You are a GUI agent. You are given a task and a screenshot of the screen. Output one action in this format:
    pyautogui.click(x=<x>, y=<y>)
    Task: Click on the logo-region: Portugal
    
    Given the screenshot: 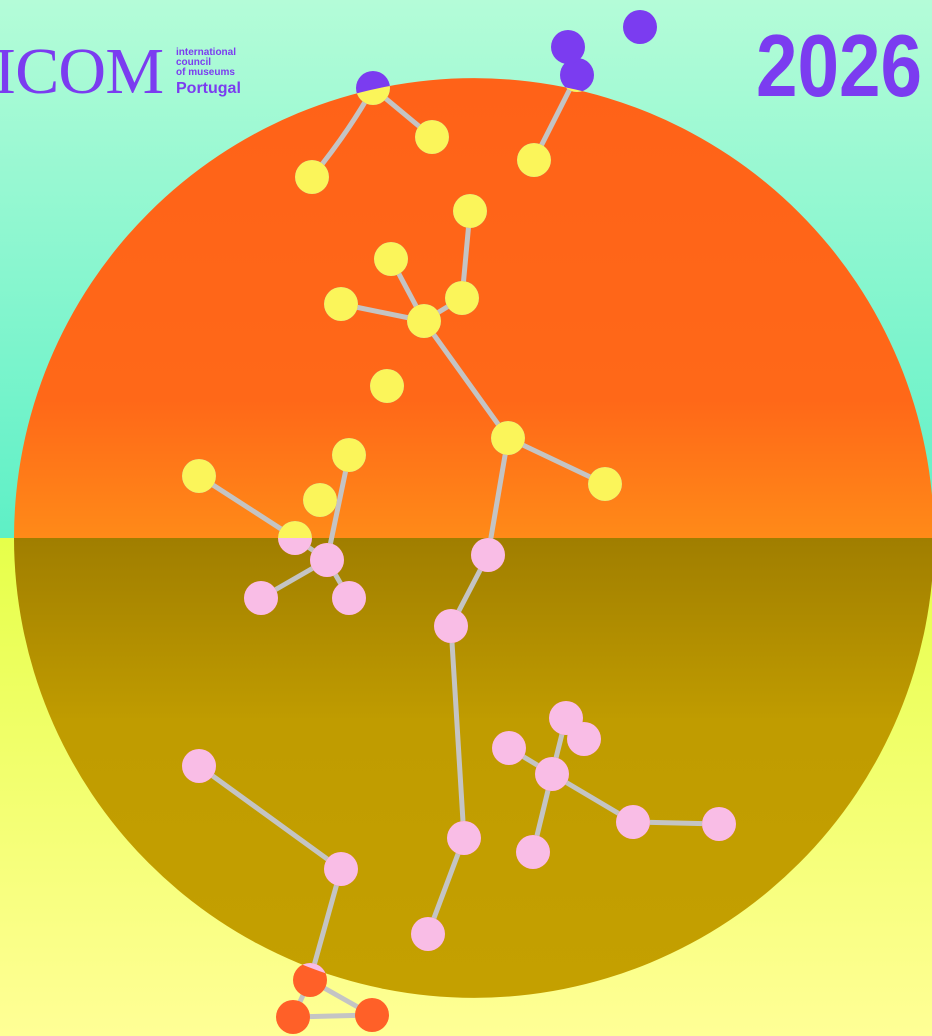 What is the action you would take?
    pyautogui.click(x=208, y=88)
    